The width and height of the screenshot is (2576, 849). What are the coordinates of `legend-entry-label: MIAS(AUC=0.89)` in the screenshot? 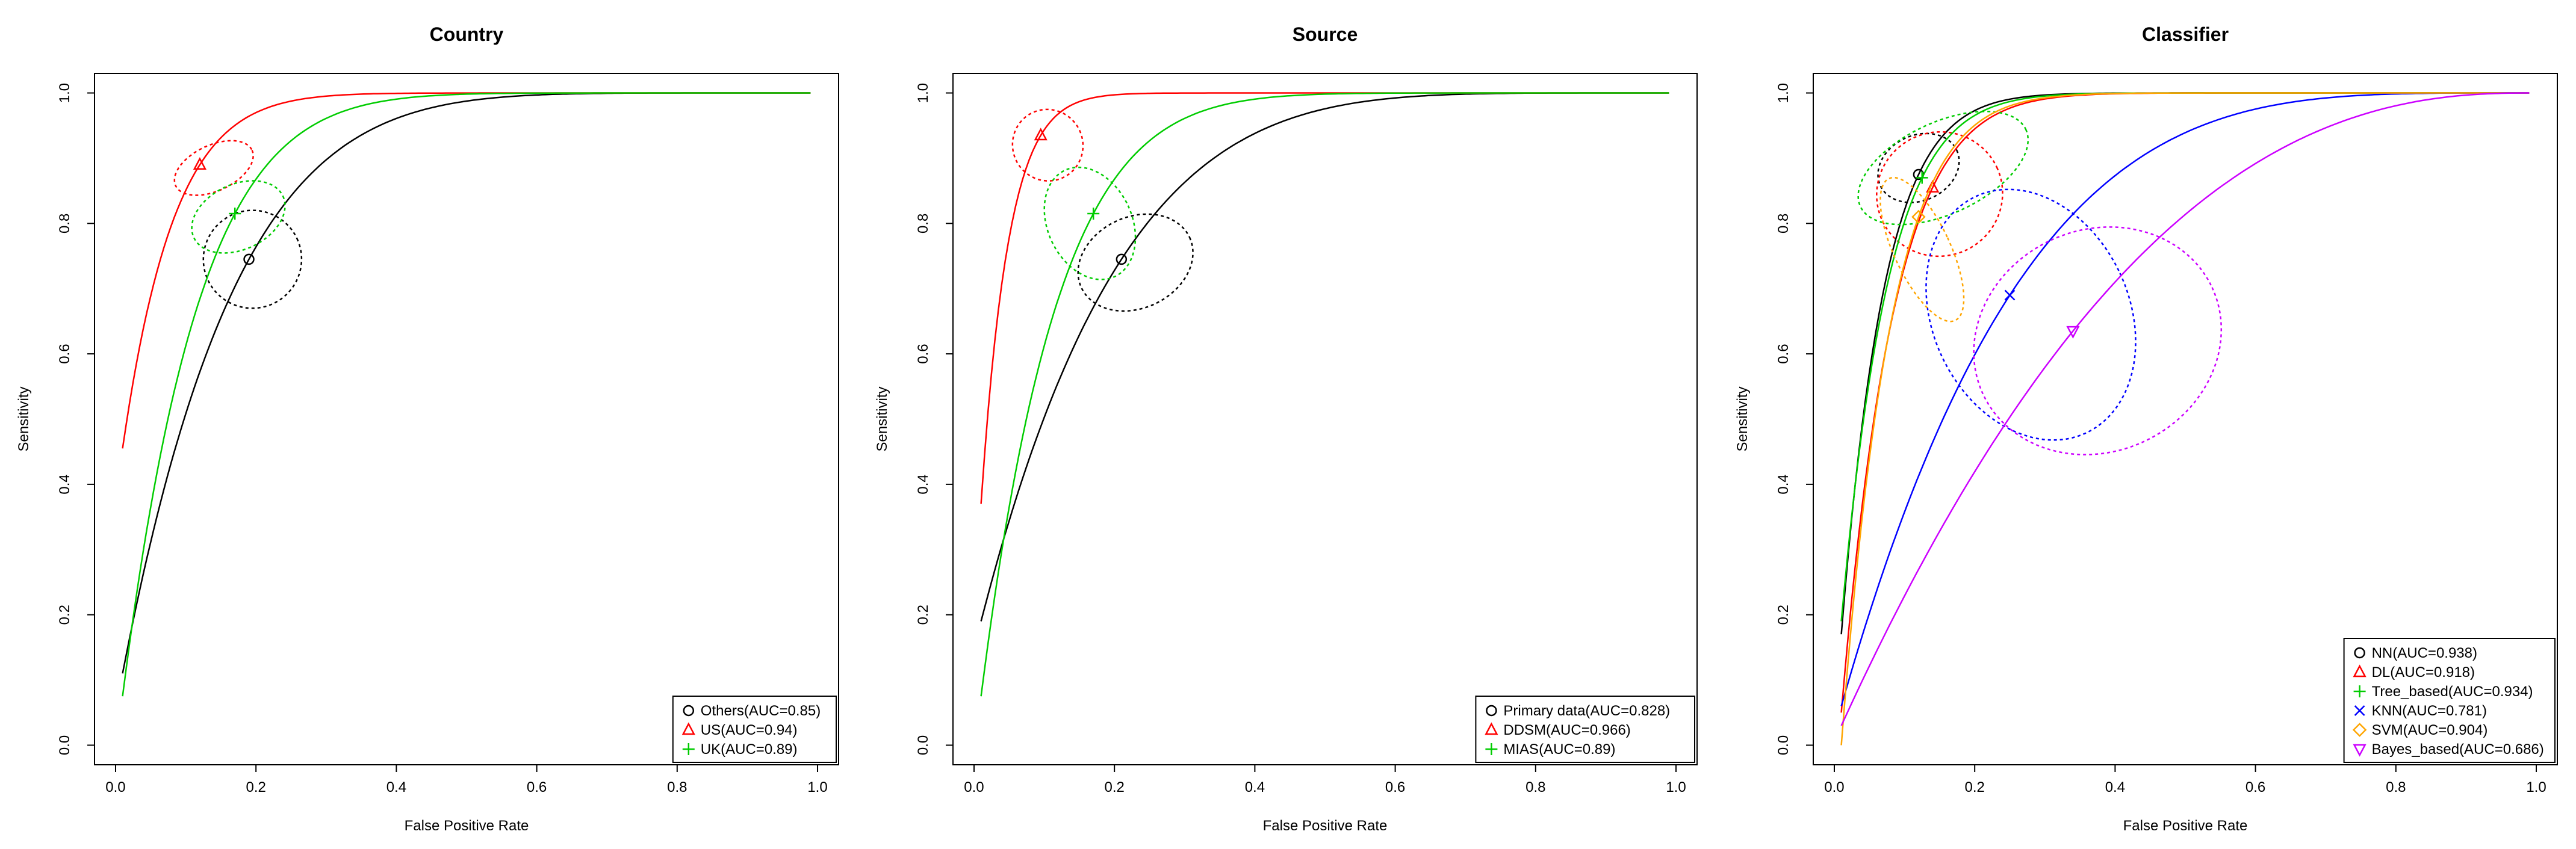 It's located at (1559, 749).